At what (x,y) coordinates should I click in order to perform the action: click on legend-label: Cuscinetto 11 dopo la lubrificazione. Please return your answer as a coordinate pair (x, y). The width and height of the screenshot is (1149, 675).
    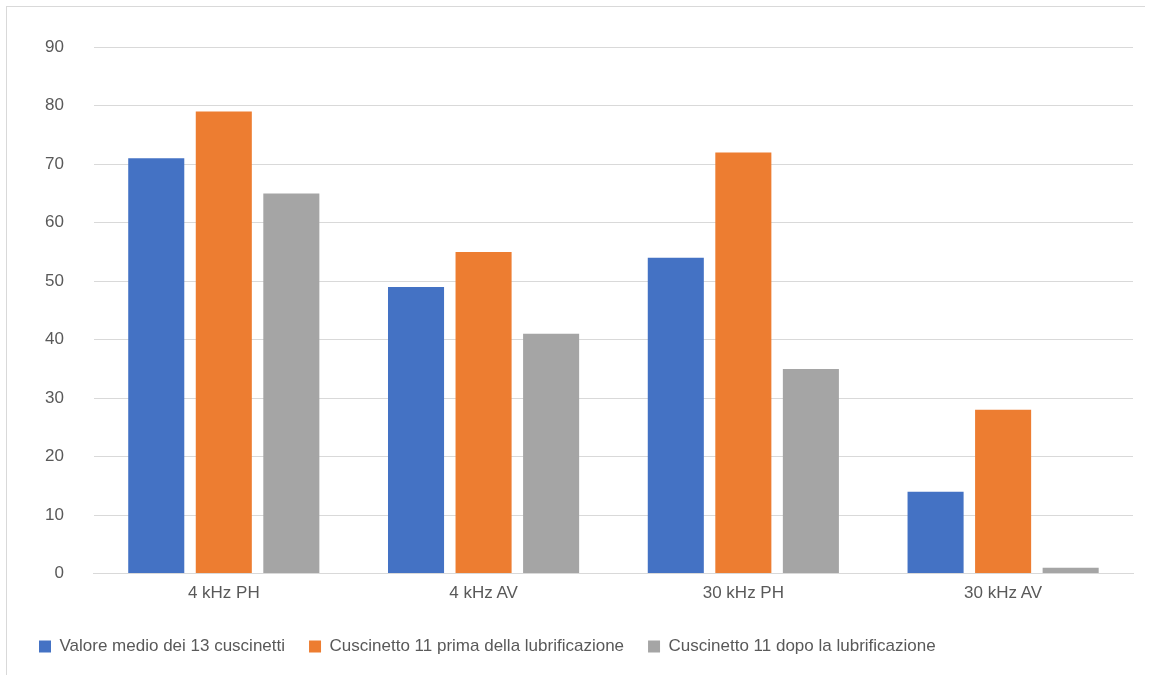
    Looking at the image, I should click on (802, 646).